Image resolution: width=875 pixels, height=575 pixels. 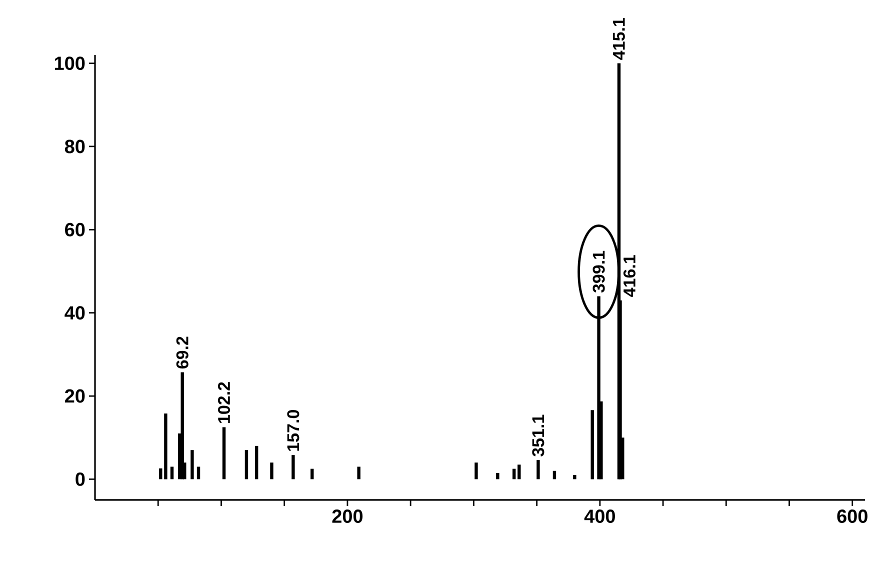 What do you see at coordinates (182, 352) in the screenshot?
I see `annotation: 69.2` at bounding box center [182, 352].